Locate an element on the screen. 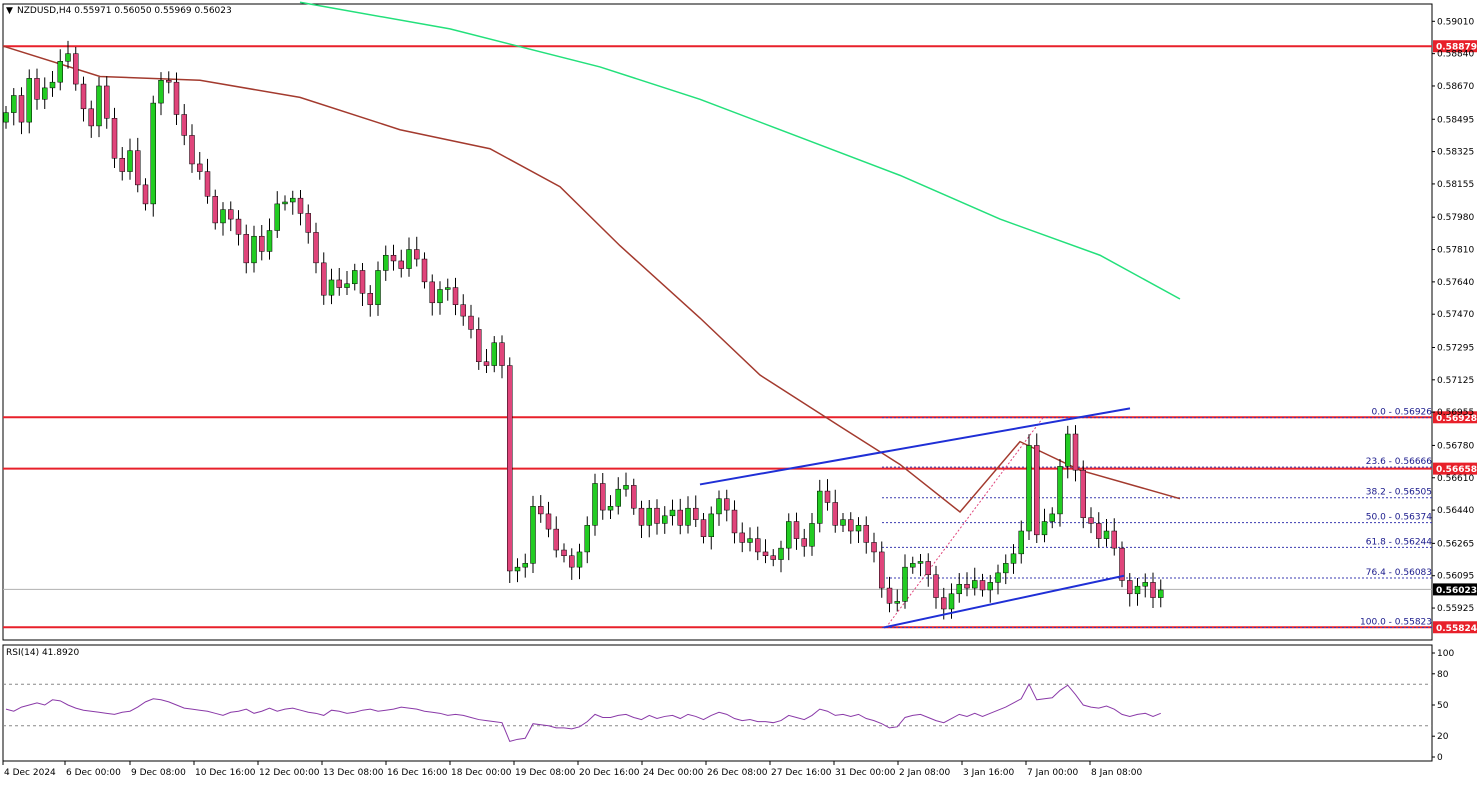  time-tick-label: 2 Jan 08:00 is located at coordinates (925, 773).